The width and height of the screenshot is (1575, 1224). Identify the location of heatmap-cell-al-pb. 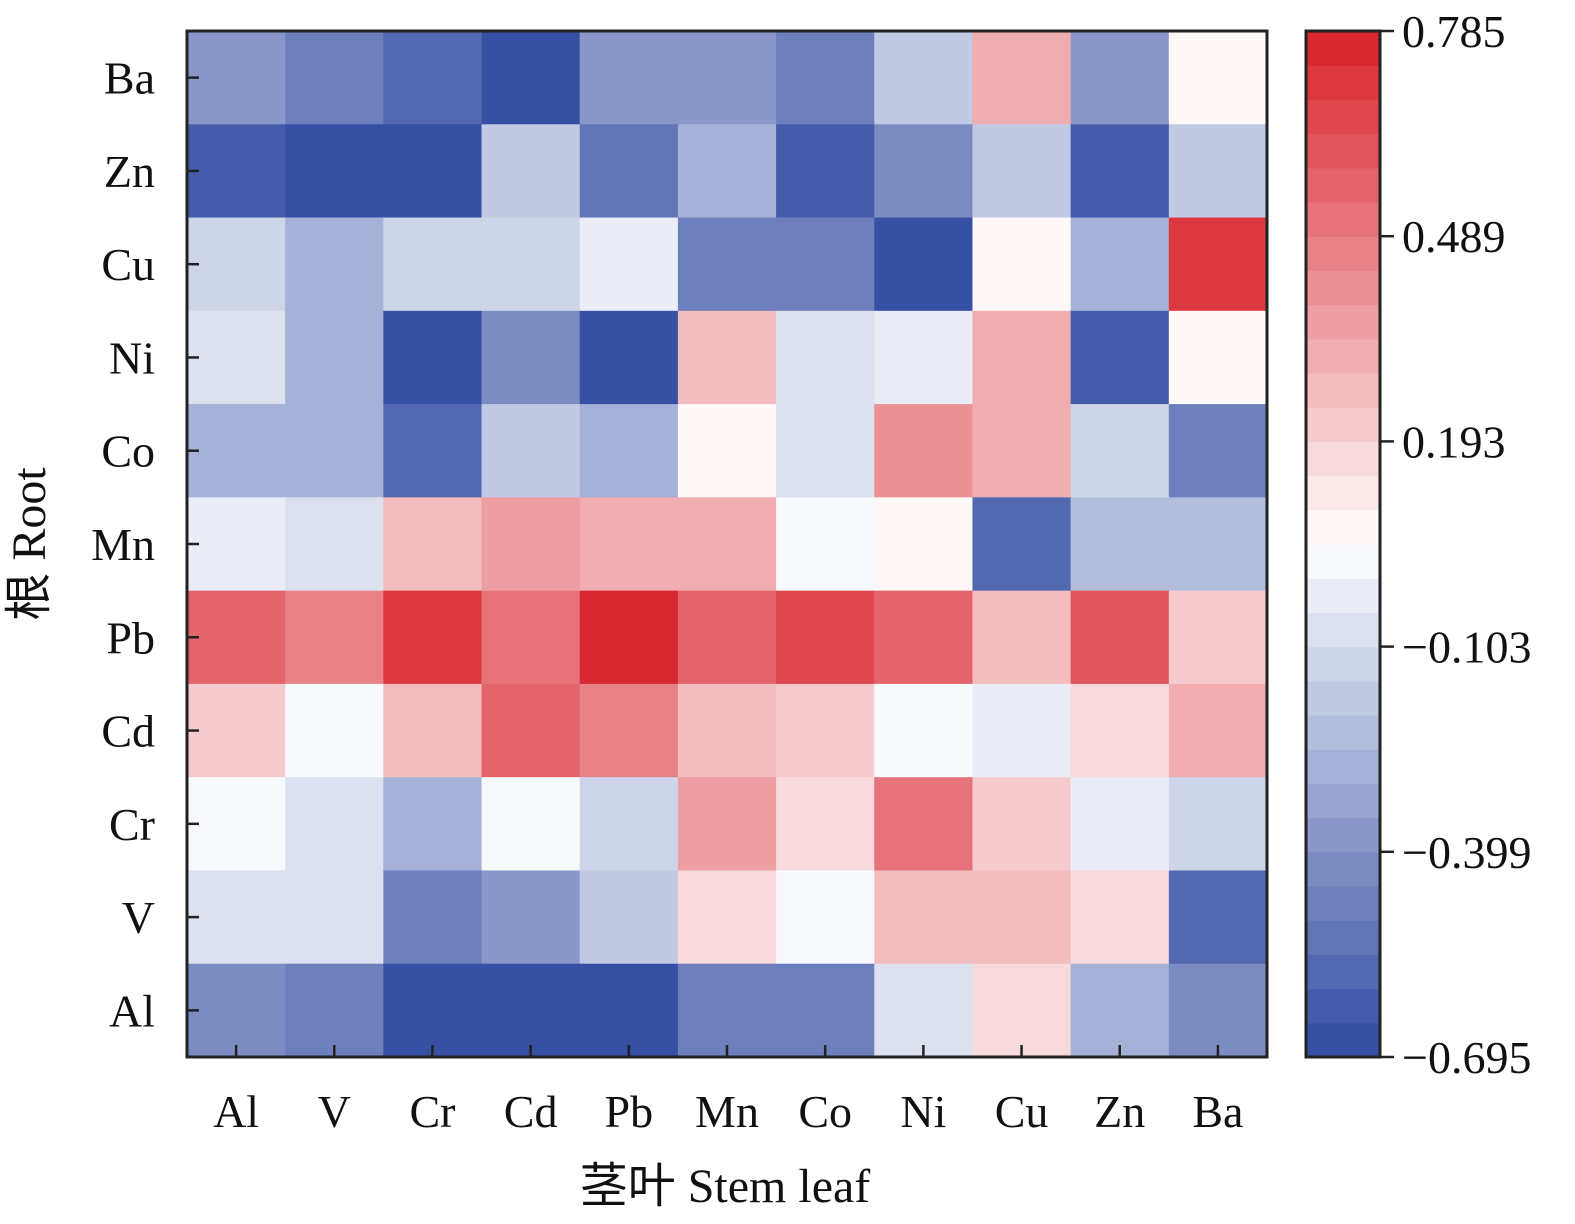
(629, 1010).